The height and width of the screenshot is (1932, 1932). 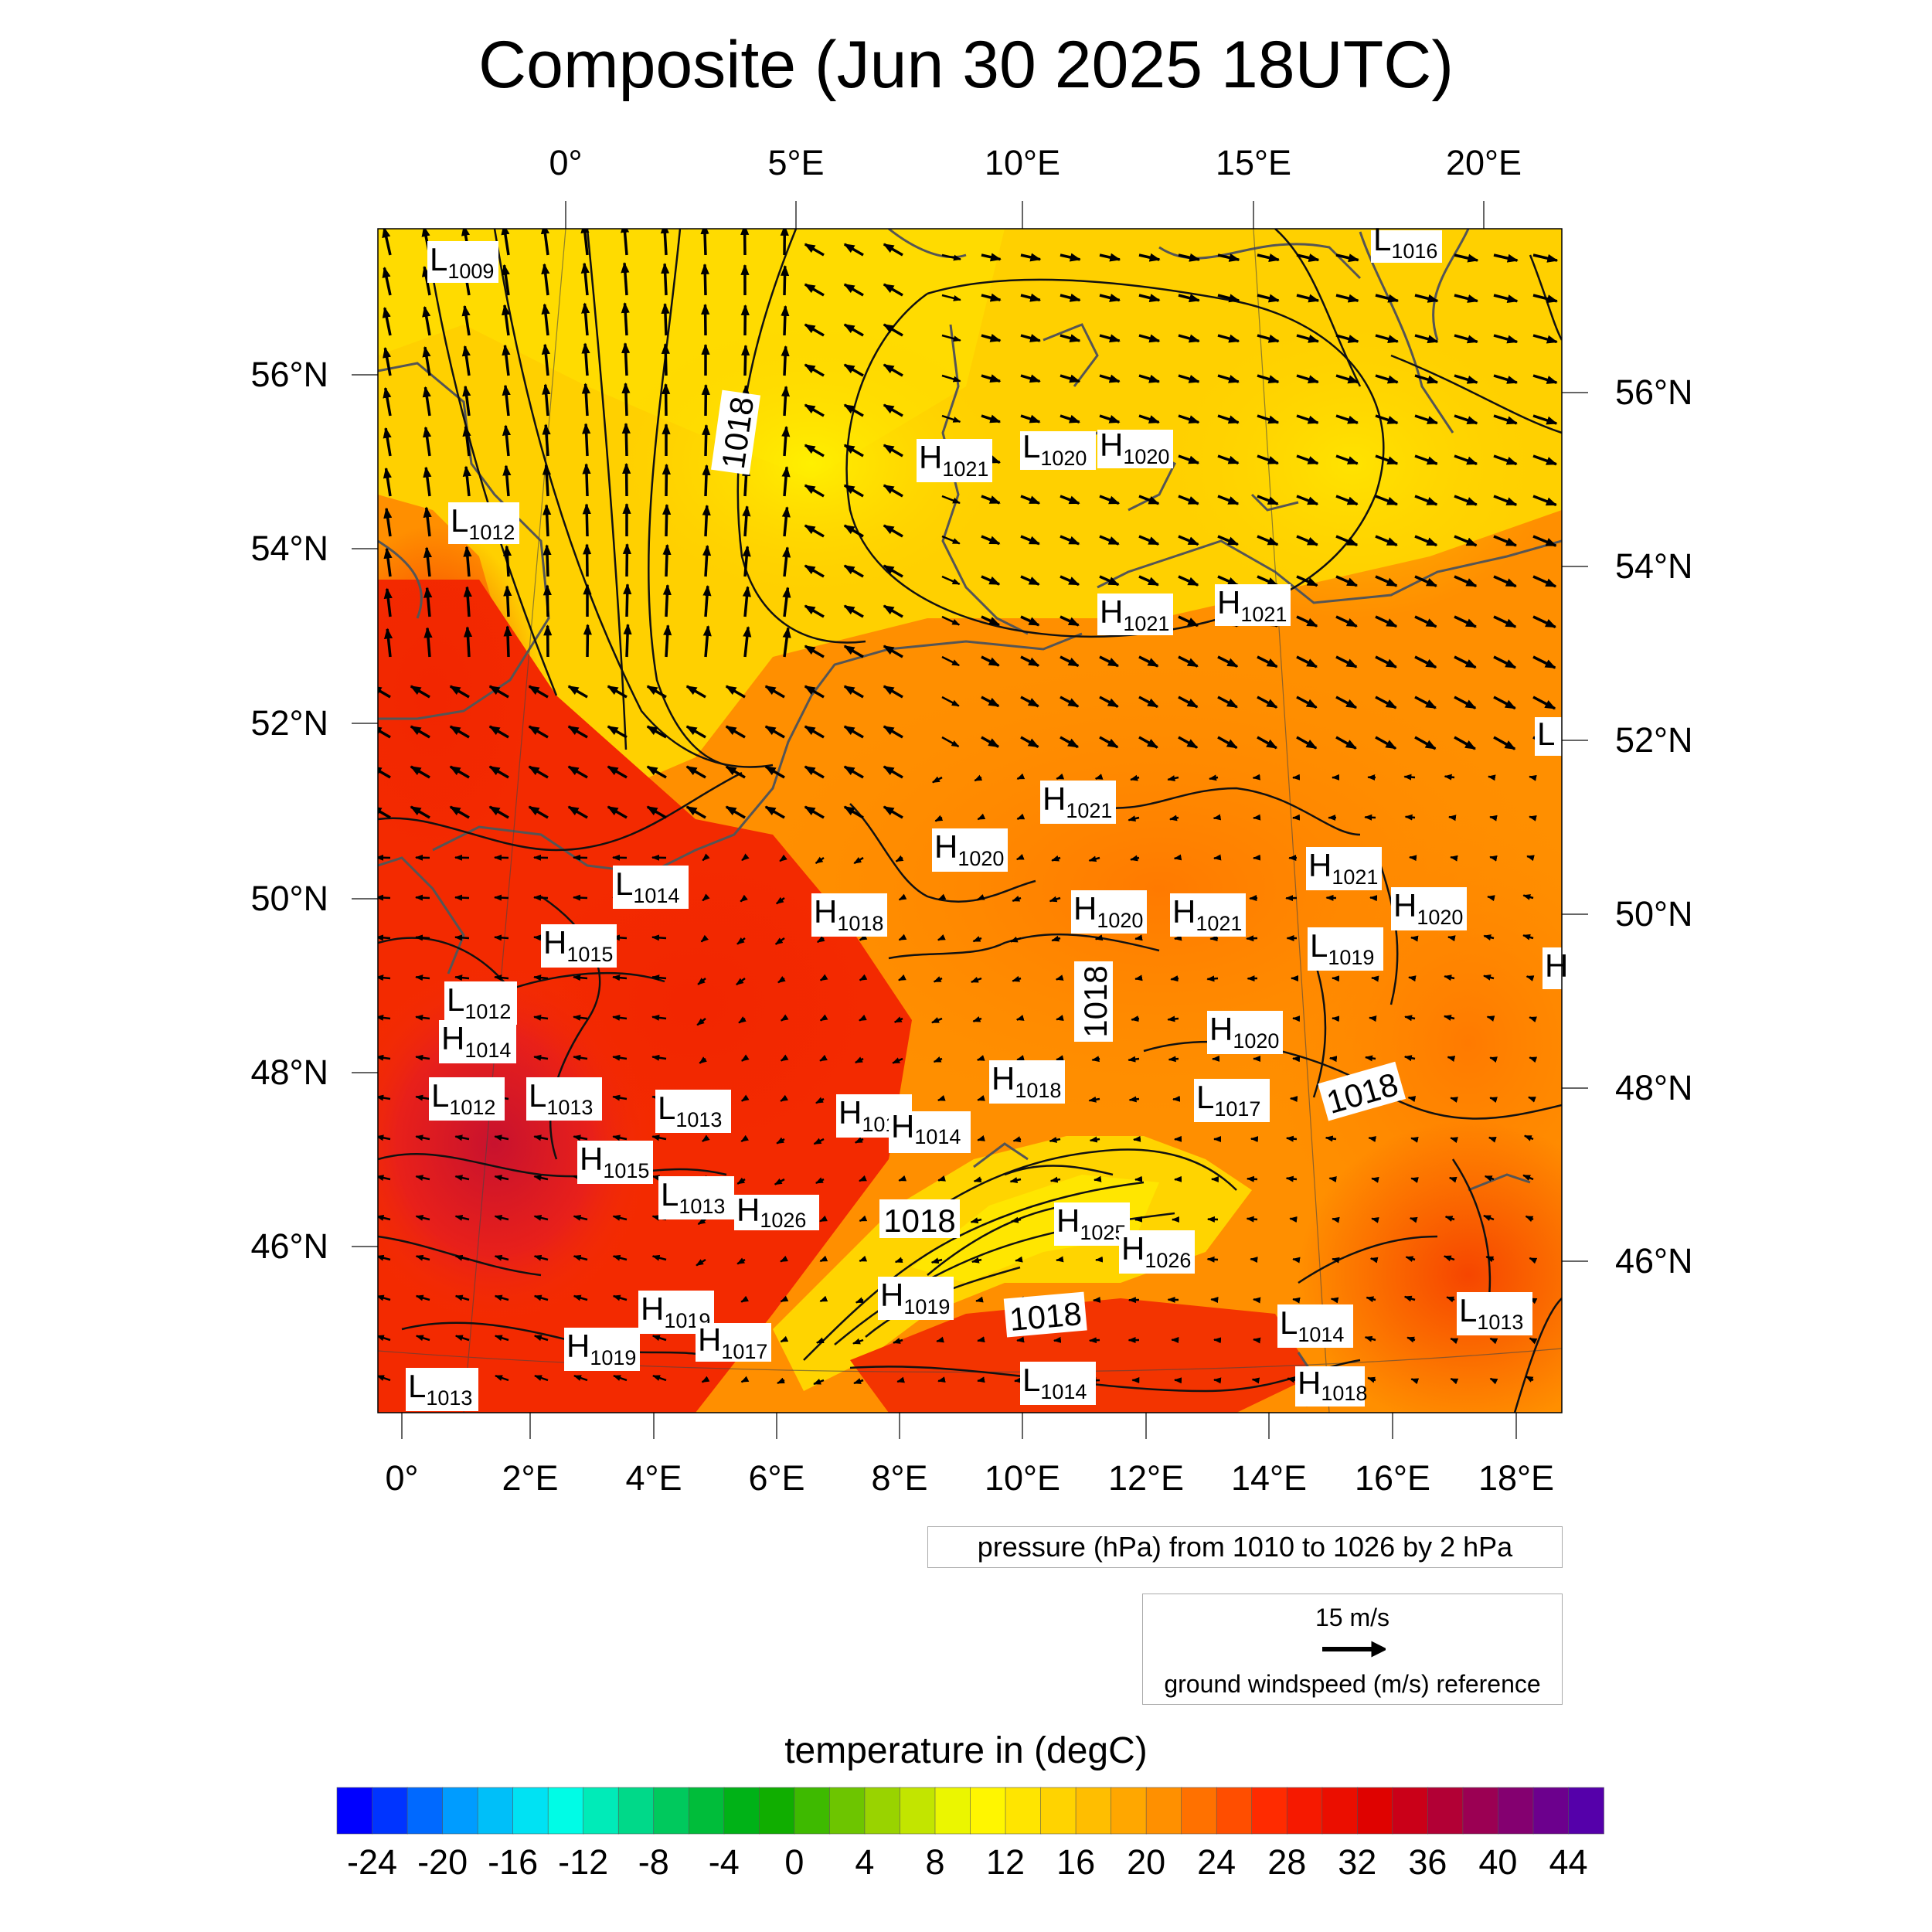 What do you see at coordinates (702, 1206) in the screenshot?
I see `center-value: 1013` at bounding box center [702, 1206].